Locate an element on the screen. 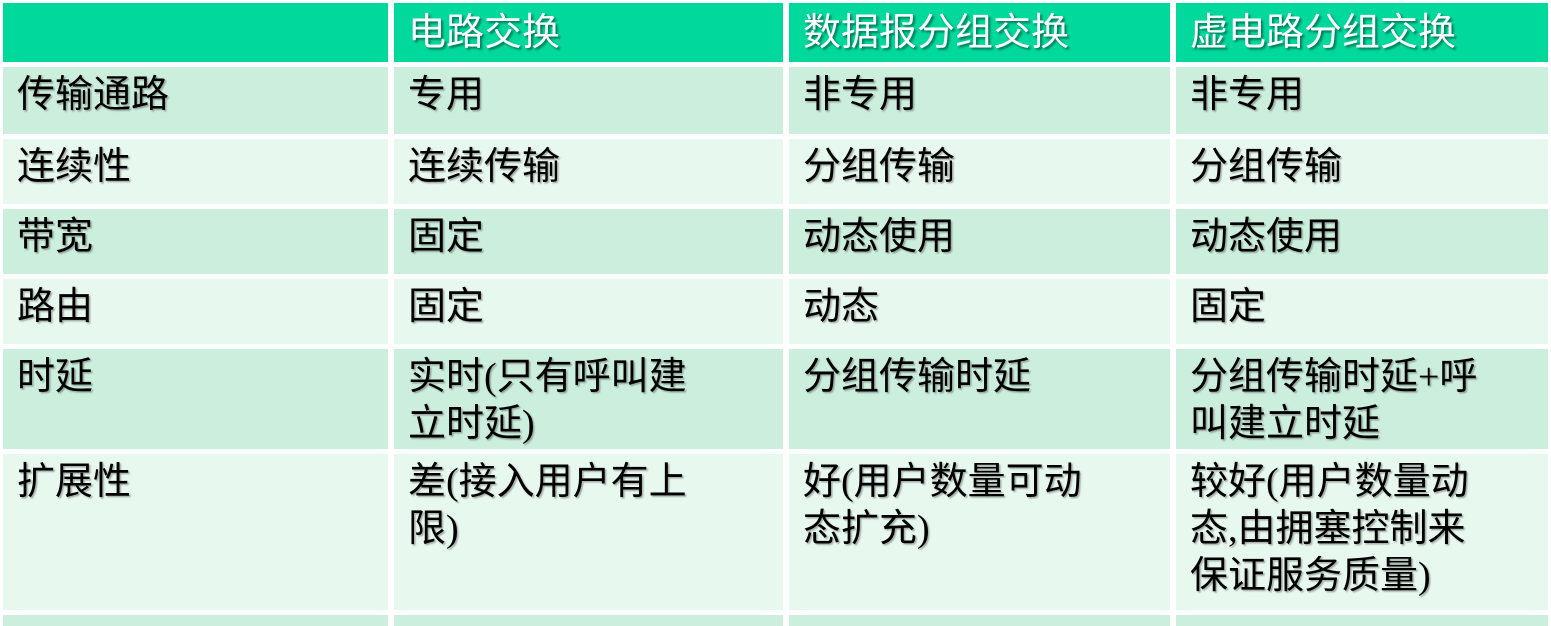 The height and width of the screenshot is (626, 1551). table-cell: 动态 is located at coordinates (979, 311).